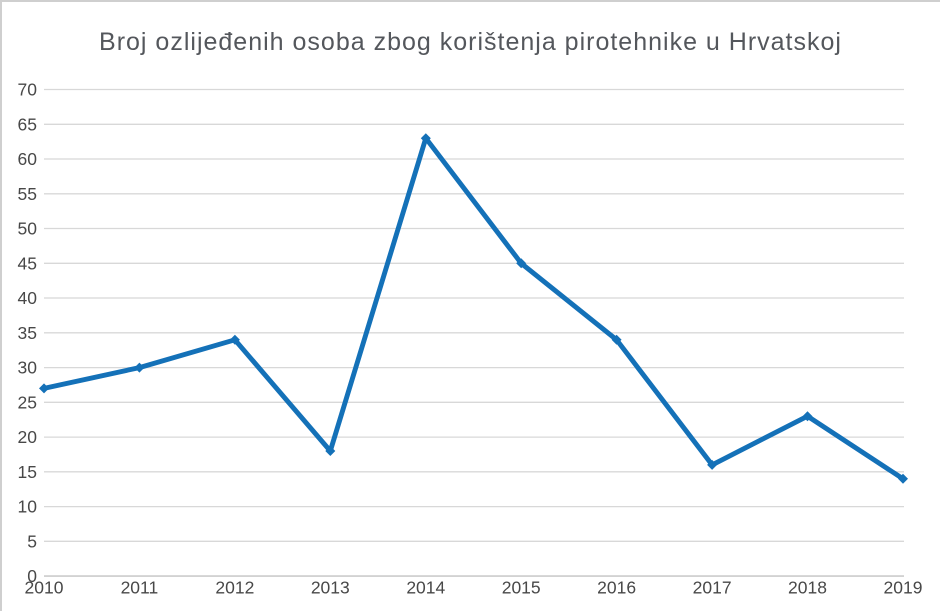 This screenshot has height=611, width=940. I want to click on svg-text: 35, so click(27, 333).